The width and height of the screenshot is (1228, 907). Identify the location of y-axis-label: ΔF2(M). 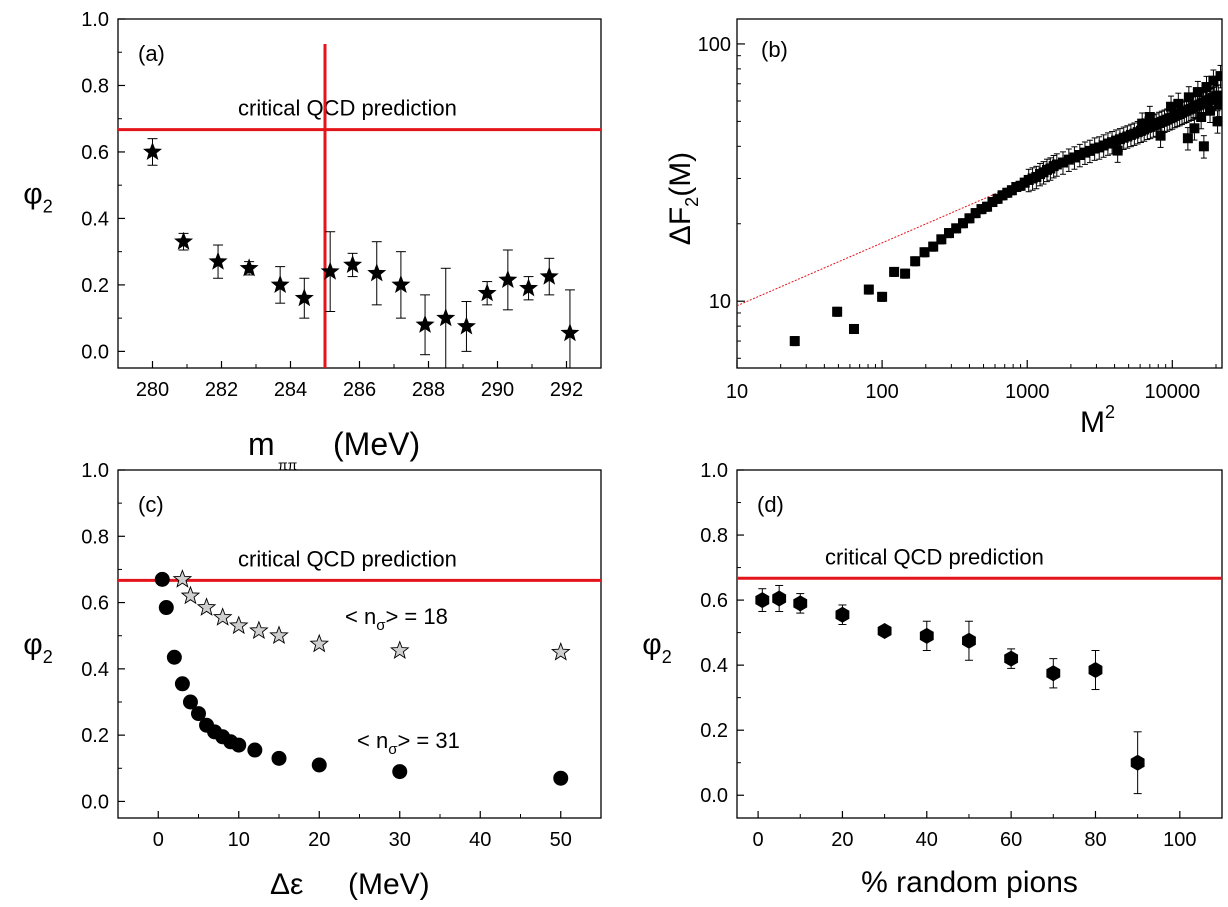
(683, 198).